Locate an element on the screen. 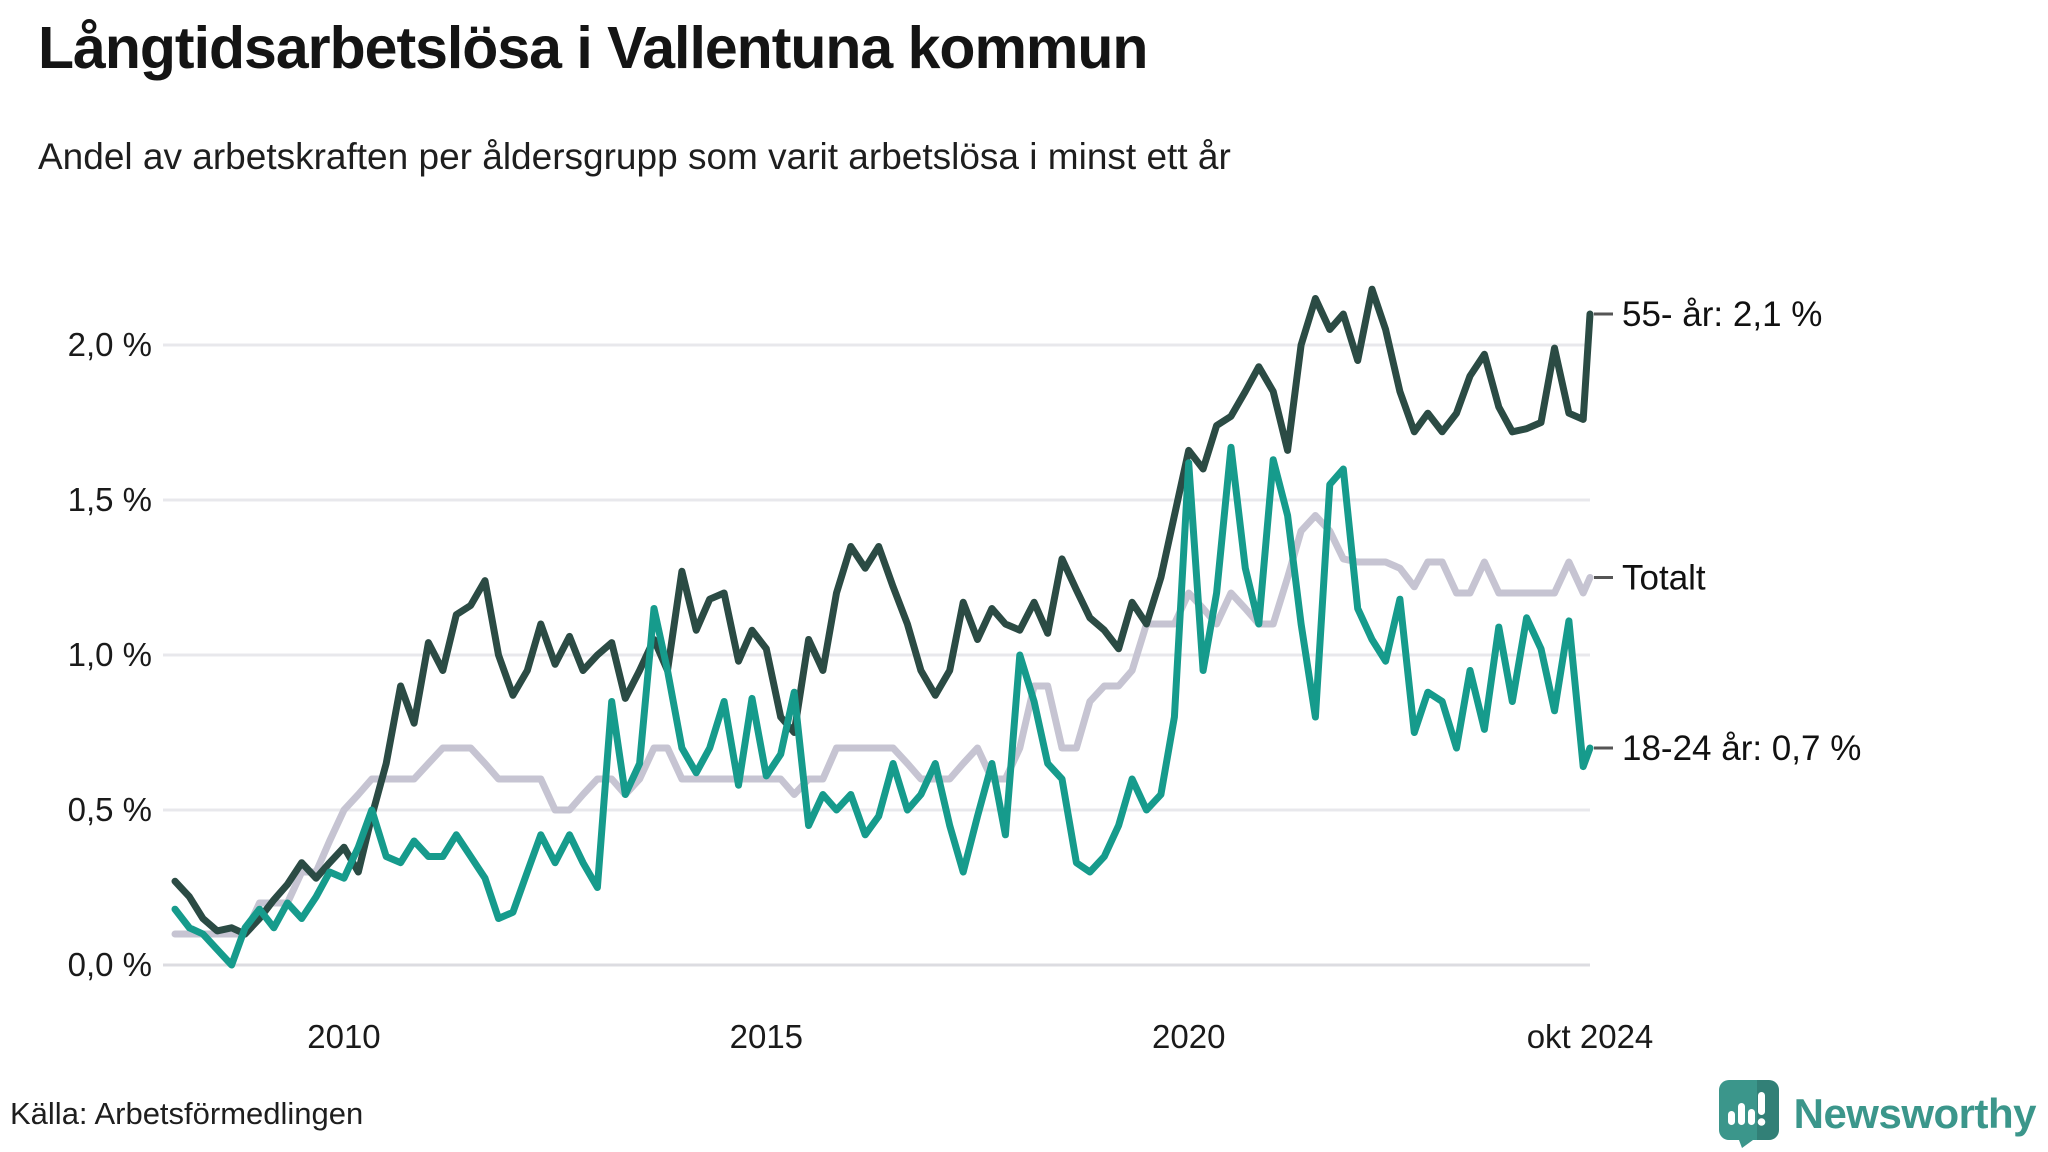 This screenshot has width=2048, height=1152. newsworthy-logo-icon is located at coordinates (1748, 1114).